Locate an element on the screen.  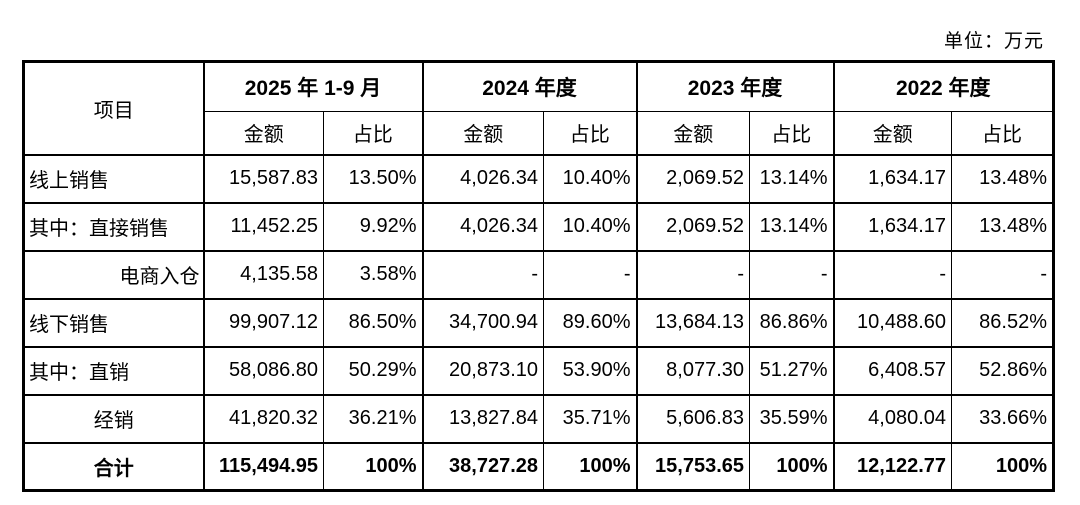
amount-2025: 41,820.32 is located at coordinates (263, 418).